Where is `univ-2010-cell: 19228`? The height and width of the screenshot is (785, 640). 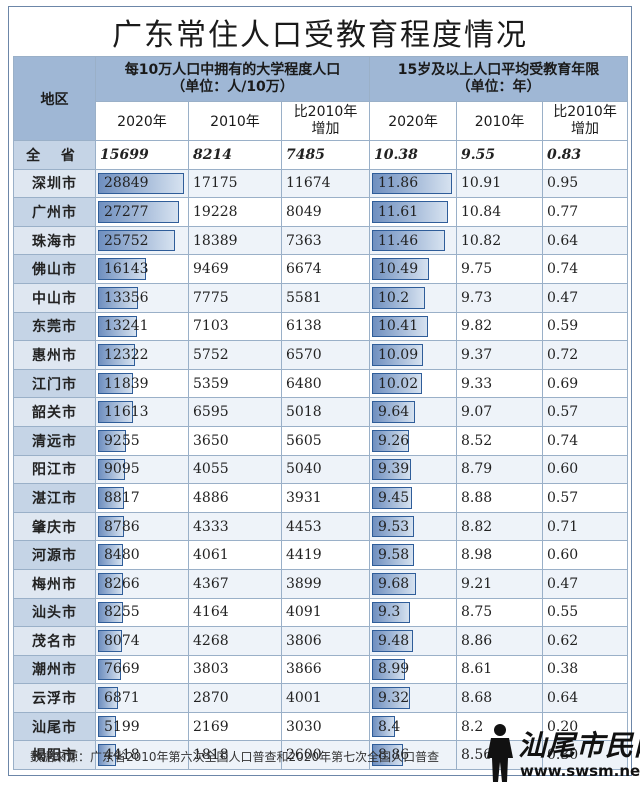 univ-2010-cell: 19228 is located at coordinates (235, 212).